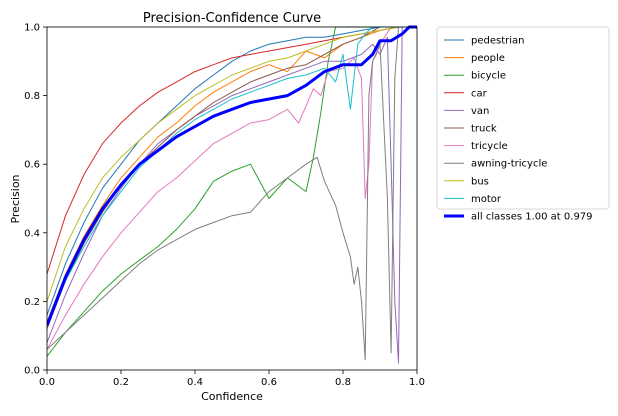  I want to click on chart-title: Precision-Confidence Curve, so click(232, 18).